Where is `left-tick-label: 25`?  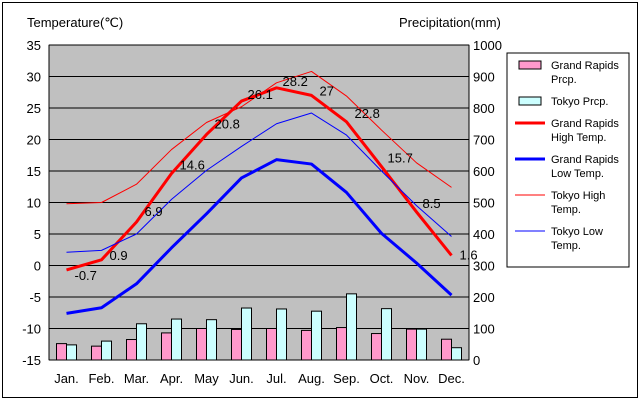 left-tick-label: 25 is located at coordinates (34, 108).